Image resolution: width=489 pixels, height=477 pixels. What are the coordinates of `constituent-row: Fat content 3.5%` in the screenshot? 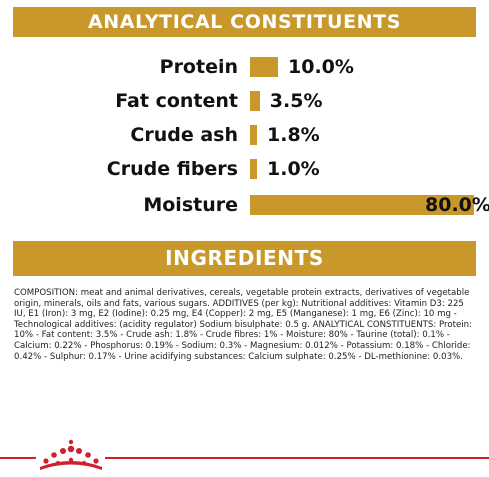 It's located at (244, 101).